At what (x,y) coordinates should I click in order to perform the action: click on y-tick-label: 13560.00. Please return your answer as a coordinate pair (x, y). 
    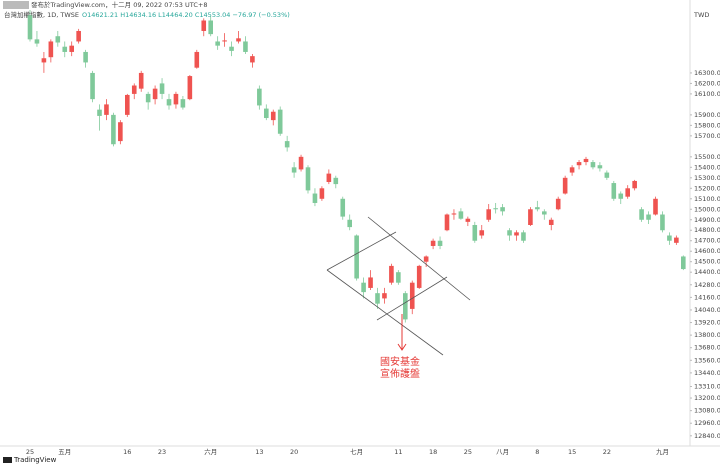
    Looking at the image, I should click on (707, 360).